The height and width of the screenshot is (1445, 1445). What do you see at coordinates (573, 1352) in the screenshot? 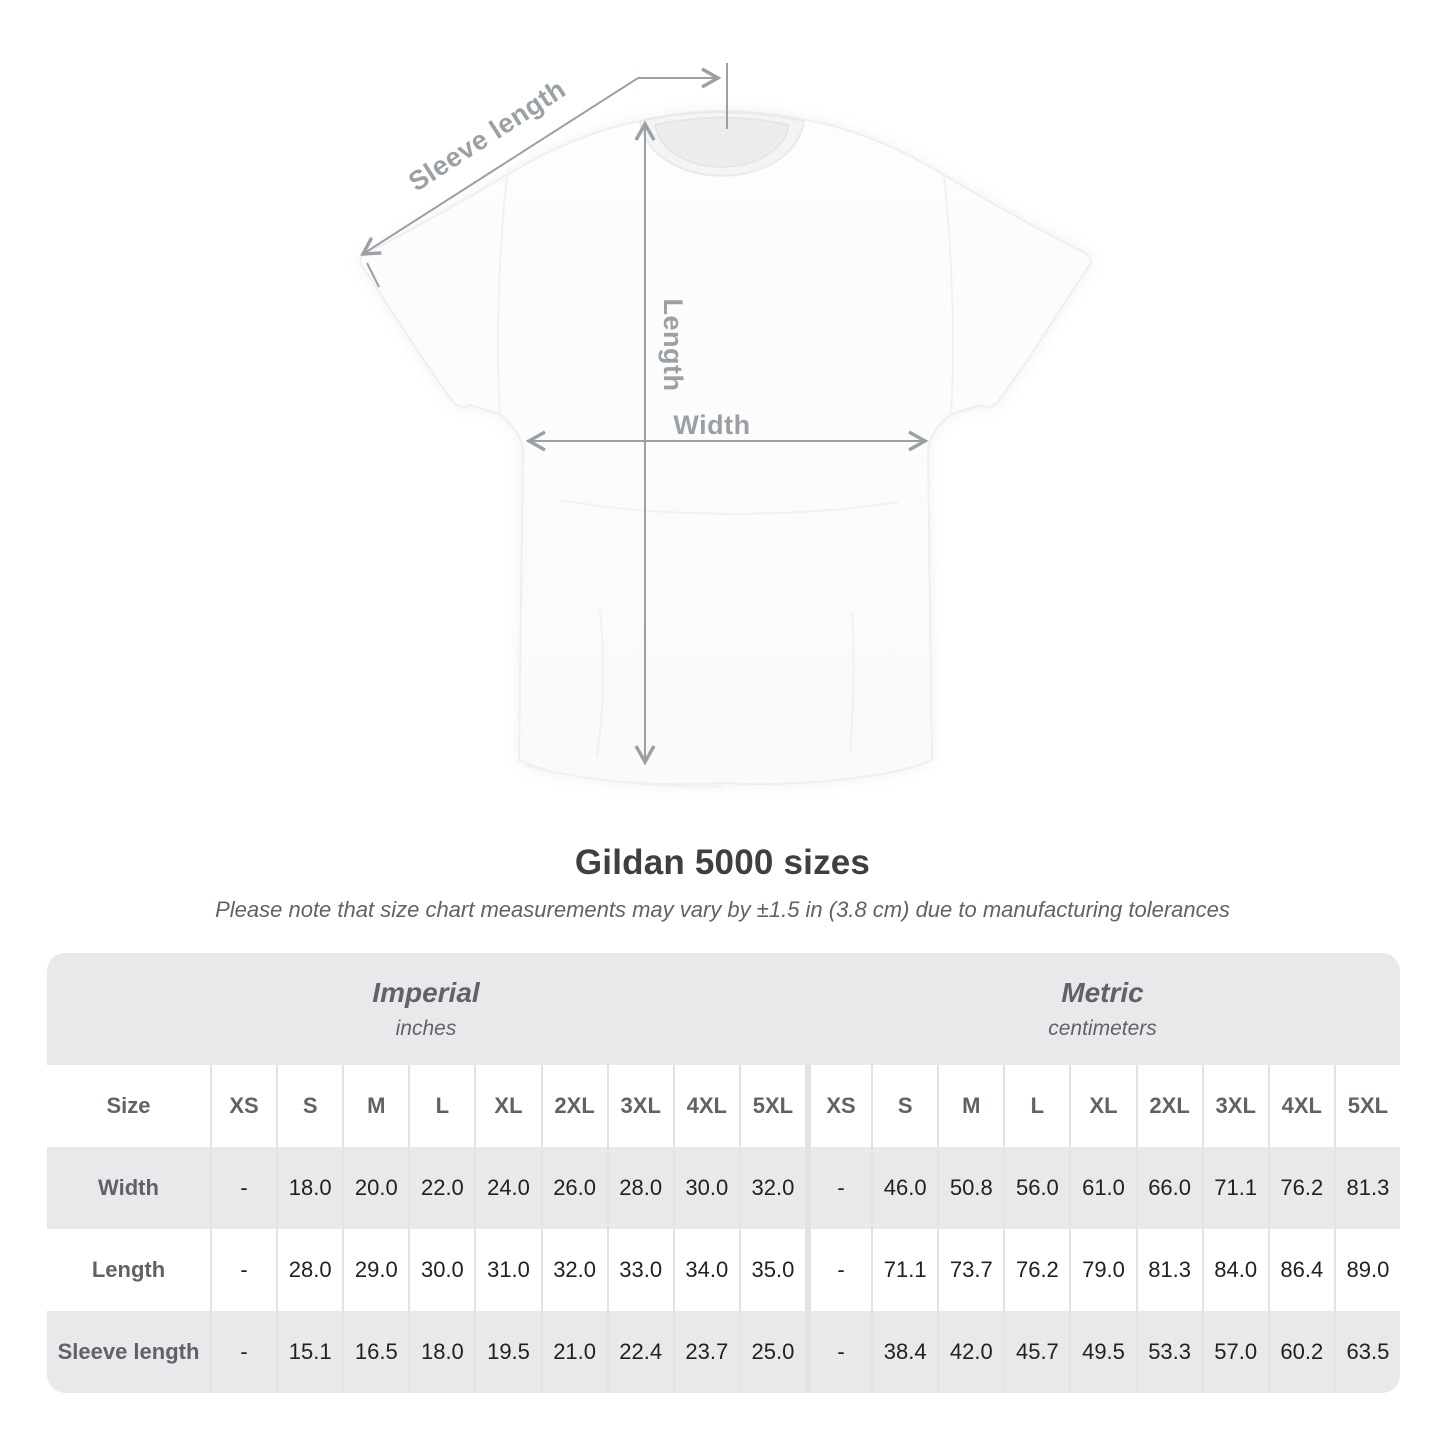
I see `imperial-value: 21.0` at bounding box center [573, 1352].